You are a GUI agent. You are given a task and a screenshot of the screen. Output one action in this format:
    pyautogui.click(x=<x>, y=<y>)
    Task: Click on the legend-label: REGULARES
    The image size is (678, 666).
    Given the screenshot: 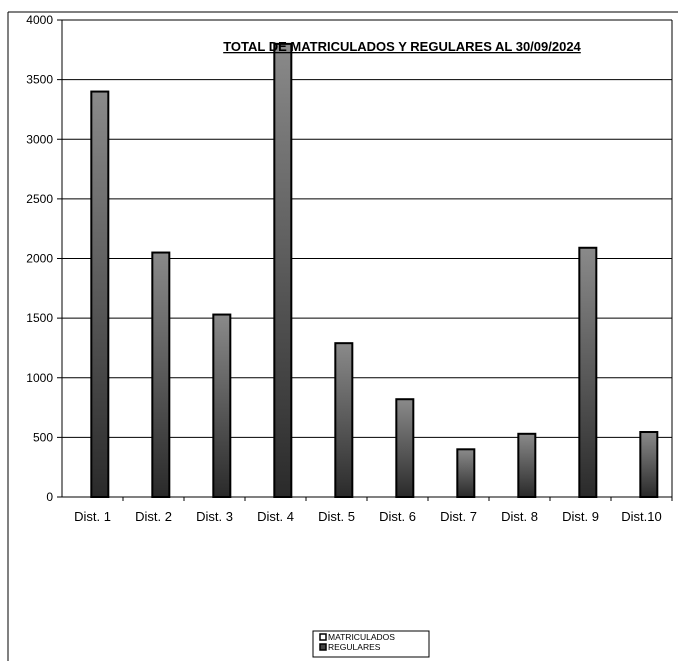 What is the action you would take?
    pyautogui.click(x=354, y=647)
    